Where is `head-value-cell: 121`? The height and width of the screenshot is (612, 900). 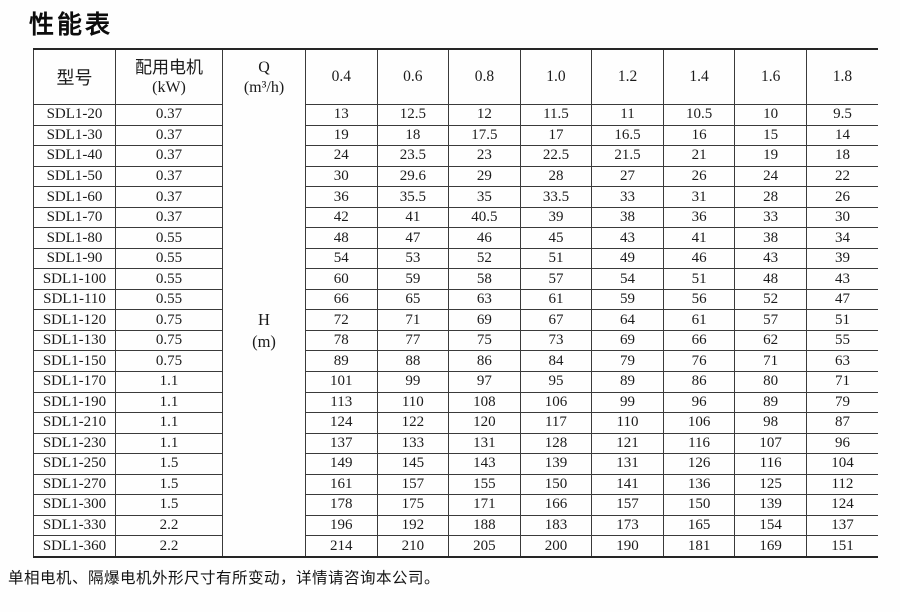 head-value-cell: 121 is located at coordinates (627, 444).